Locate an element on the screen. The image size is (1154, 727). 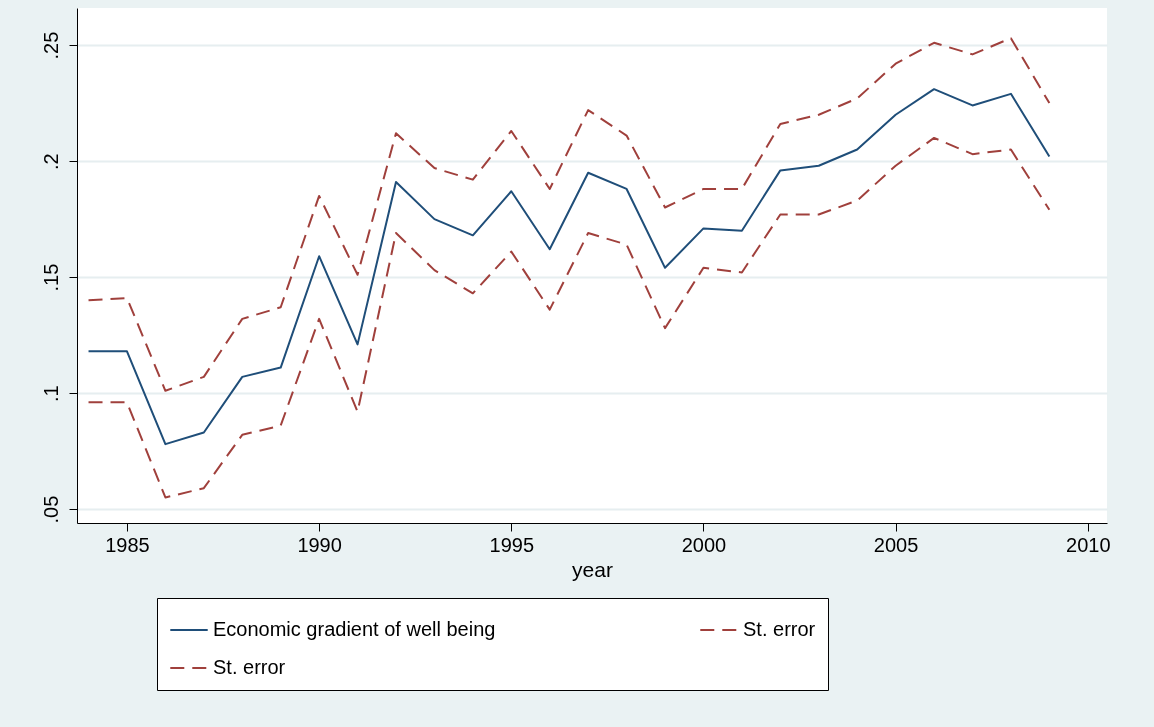
x-tick-label: 2005 is located at coordinates (896, 544).